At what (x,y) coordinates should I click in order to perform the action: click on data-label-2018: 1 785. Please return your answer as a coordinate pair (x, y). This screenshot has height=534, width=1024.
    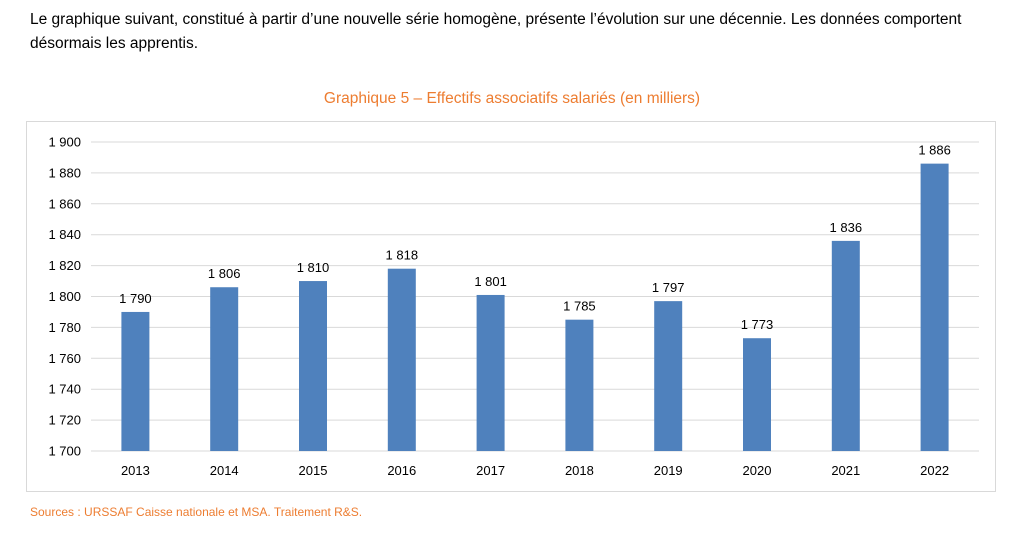
    Looking at the image, I should click on (579, 306).